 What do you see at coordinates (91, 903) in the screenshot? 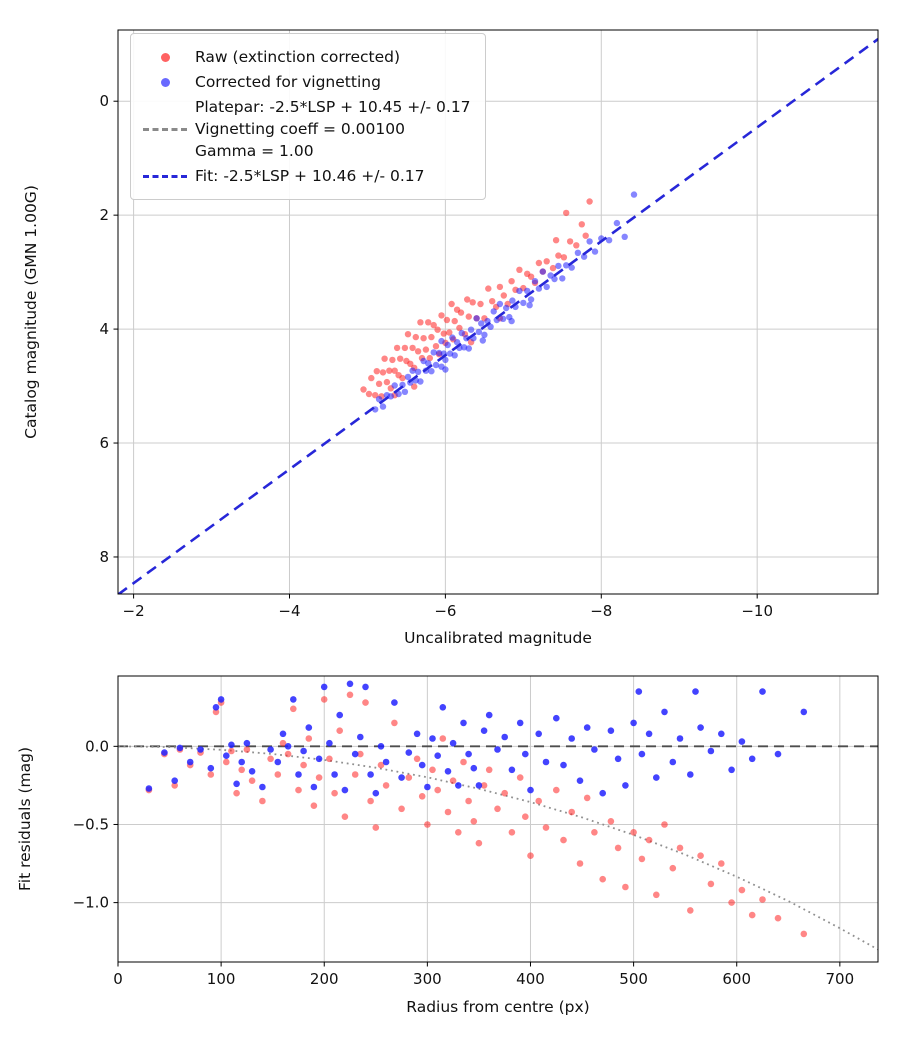
I see `svg-text: −1.0` at bounding box center [91, 903].